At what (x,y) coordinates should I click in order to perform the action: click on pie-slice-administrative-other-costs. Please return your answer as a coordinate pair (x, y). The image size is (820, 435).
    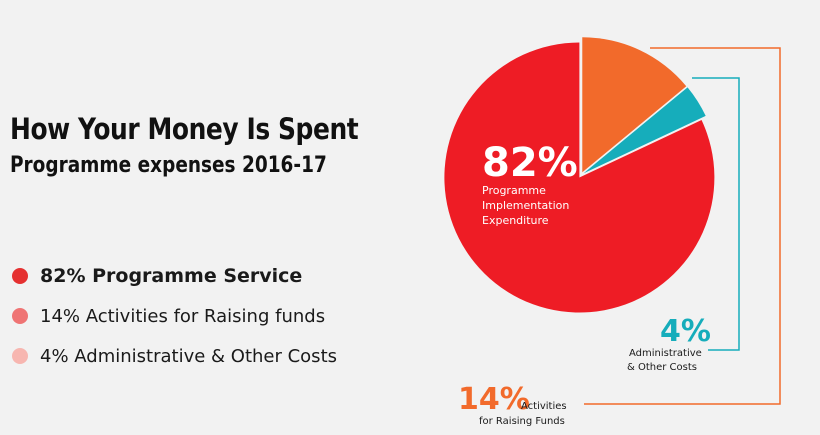
    Looking at the image, I should click on (644, 130).